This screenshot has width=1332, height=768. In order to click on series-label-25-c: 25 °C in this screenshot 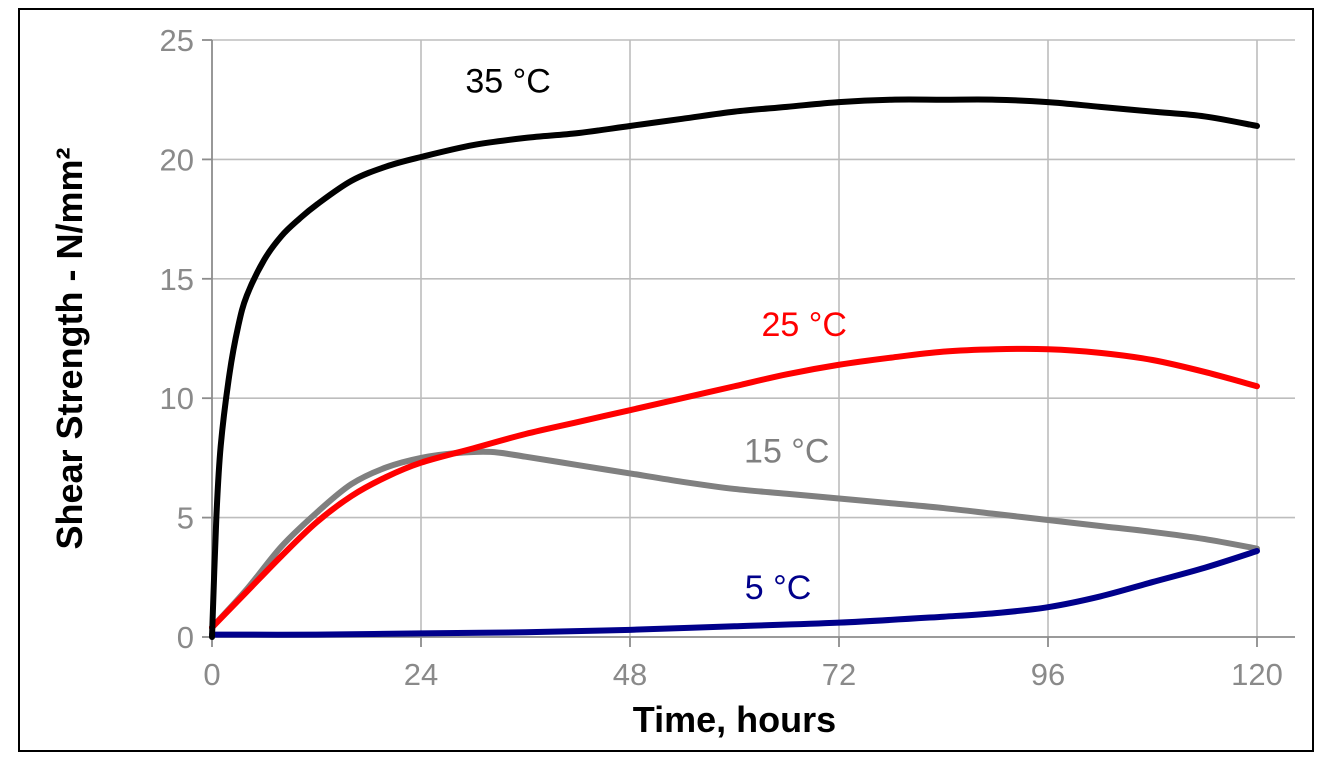, I will do `click(803, 325)`.